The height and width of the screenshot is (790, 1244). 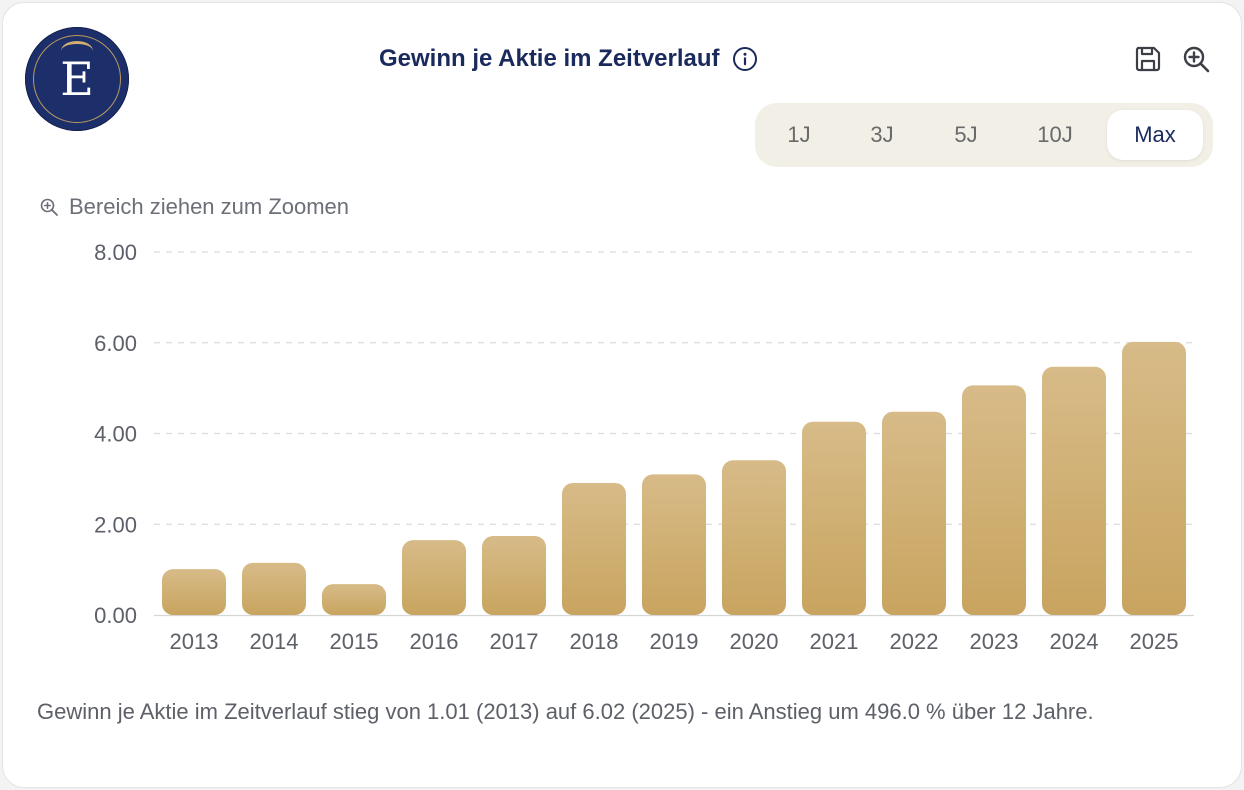 I want to click on bar-2017, so click(x=514, y=575).